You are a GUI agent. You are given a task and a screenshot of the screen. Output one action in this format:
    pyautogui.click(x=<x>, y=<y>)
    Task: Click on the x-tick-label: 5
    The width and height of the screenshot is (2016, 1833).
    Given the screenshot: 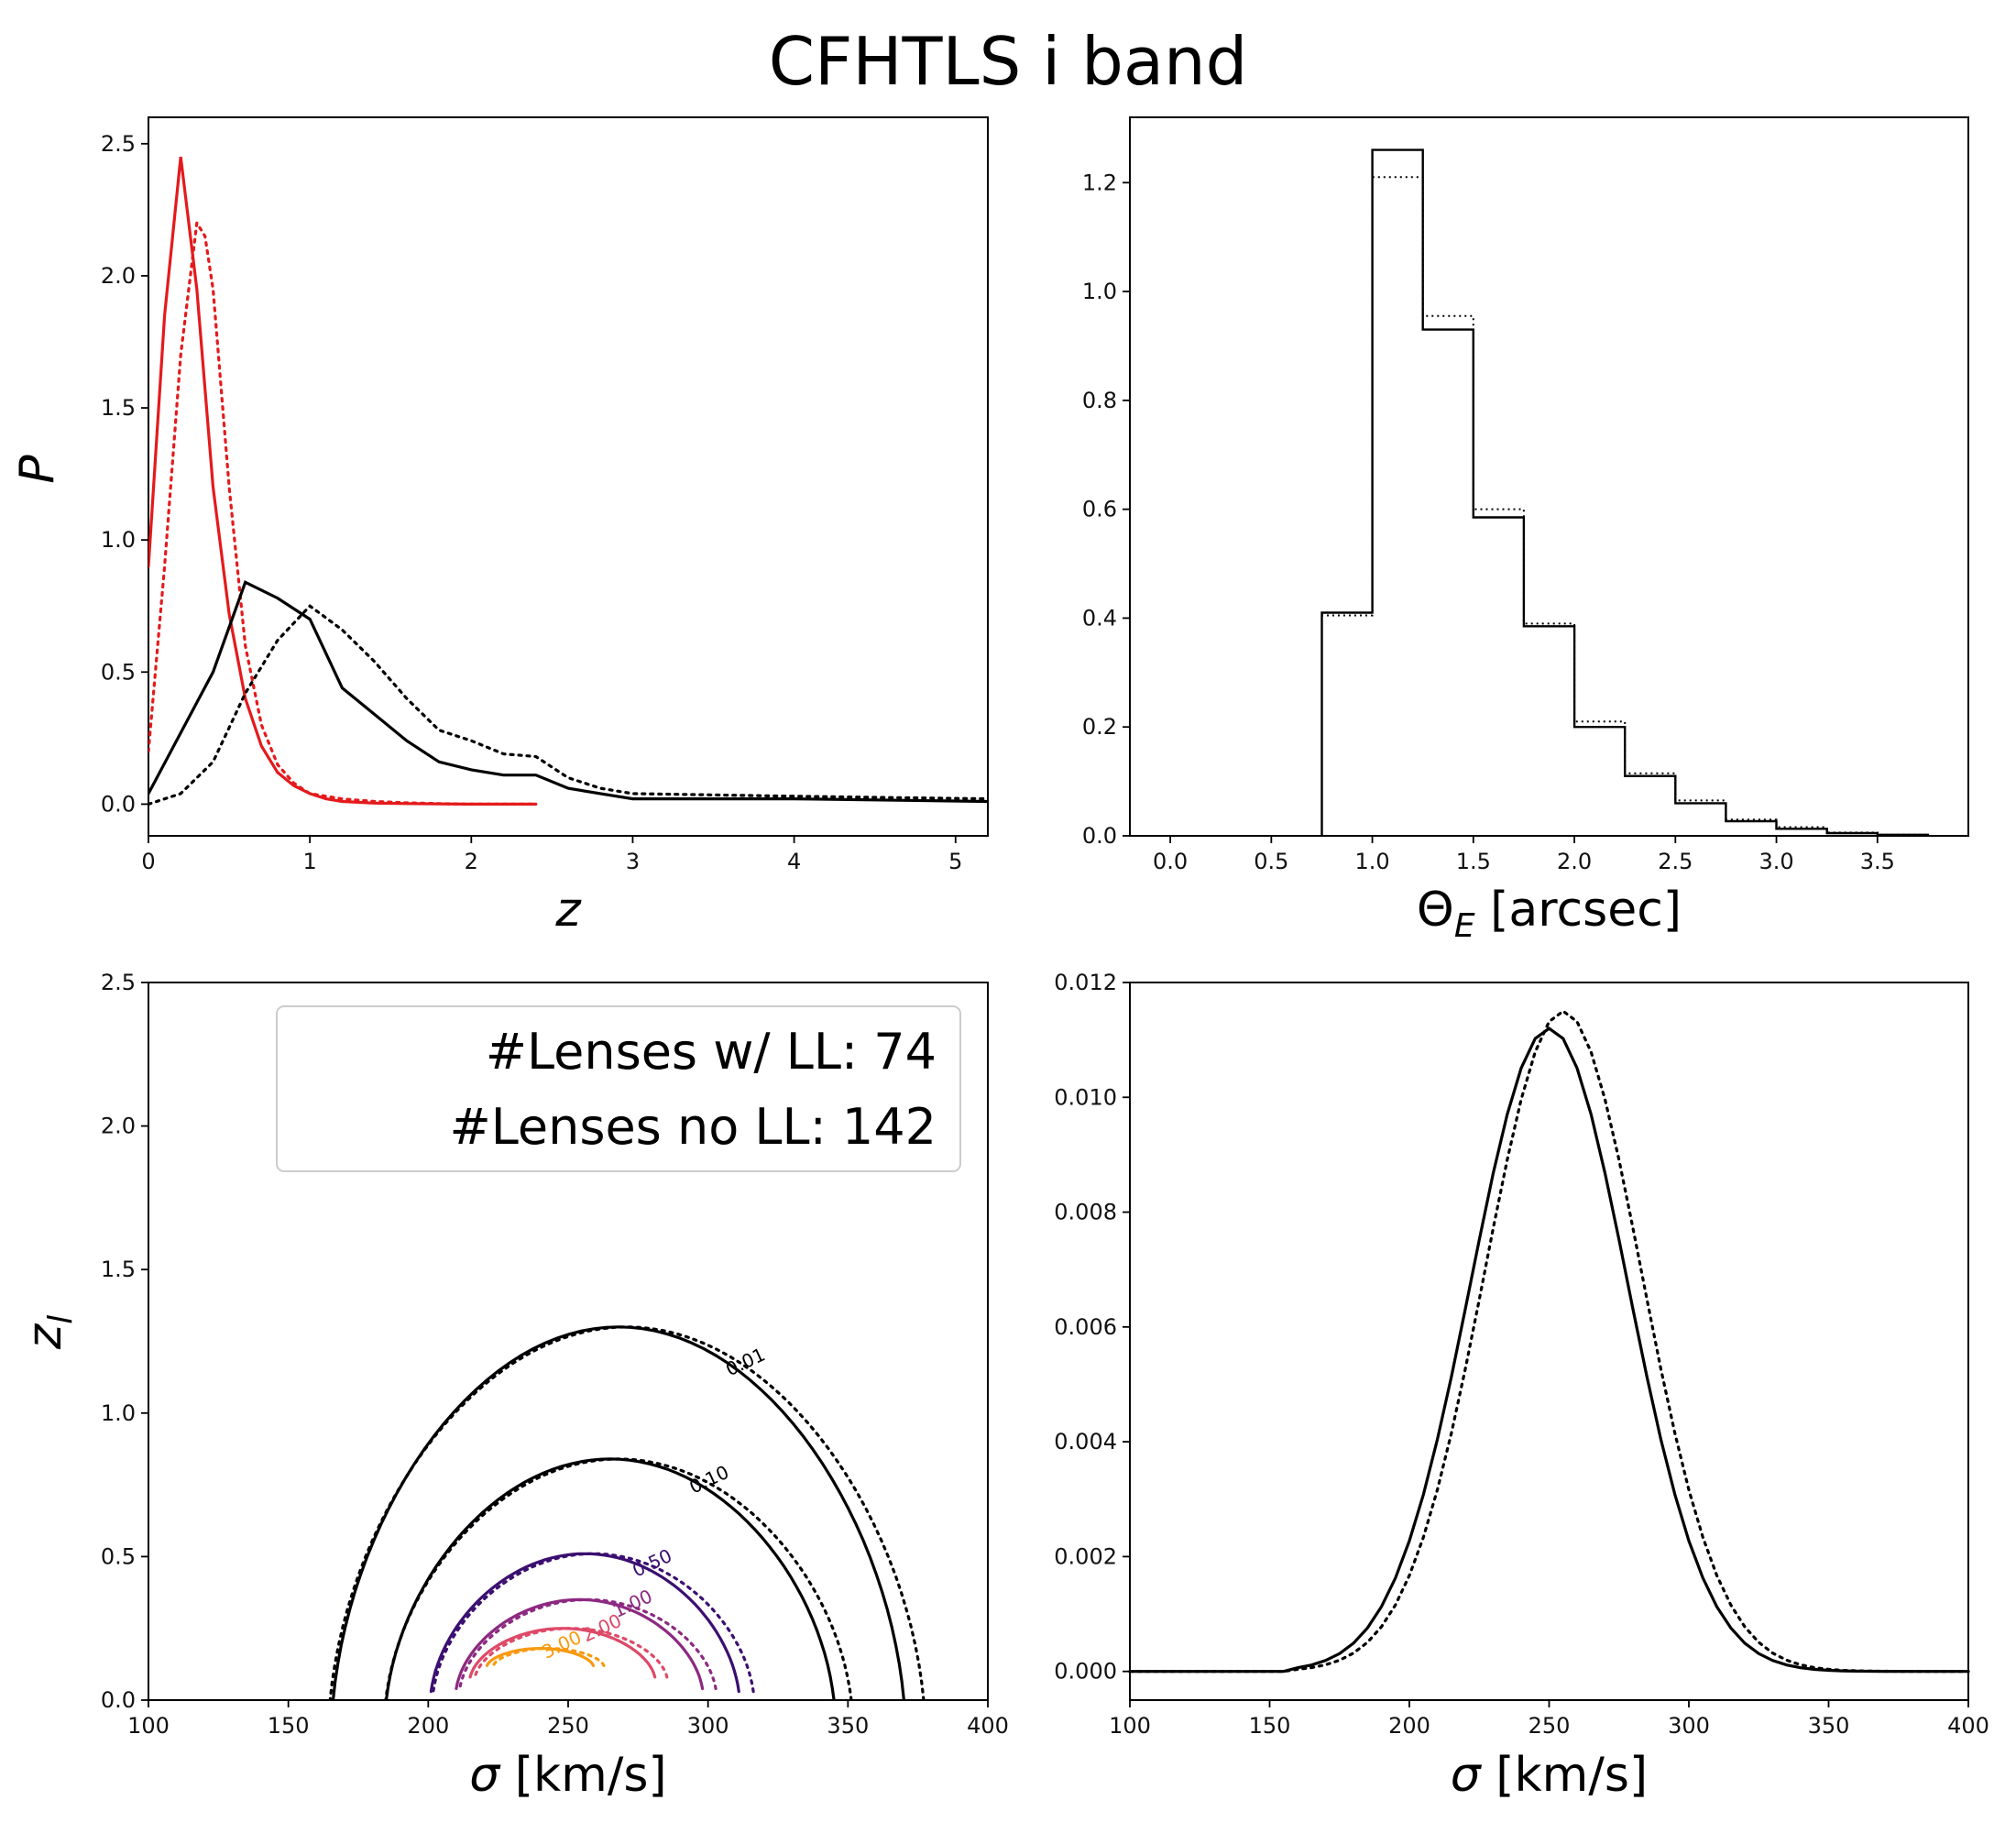 What is the action you would take?
    pyautogui.click(x=955, y=861)
    